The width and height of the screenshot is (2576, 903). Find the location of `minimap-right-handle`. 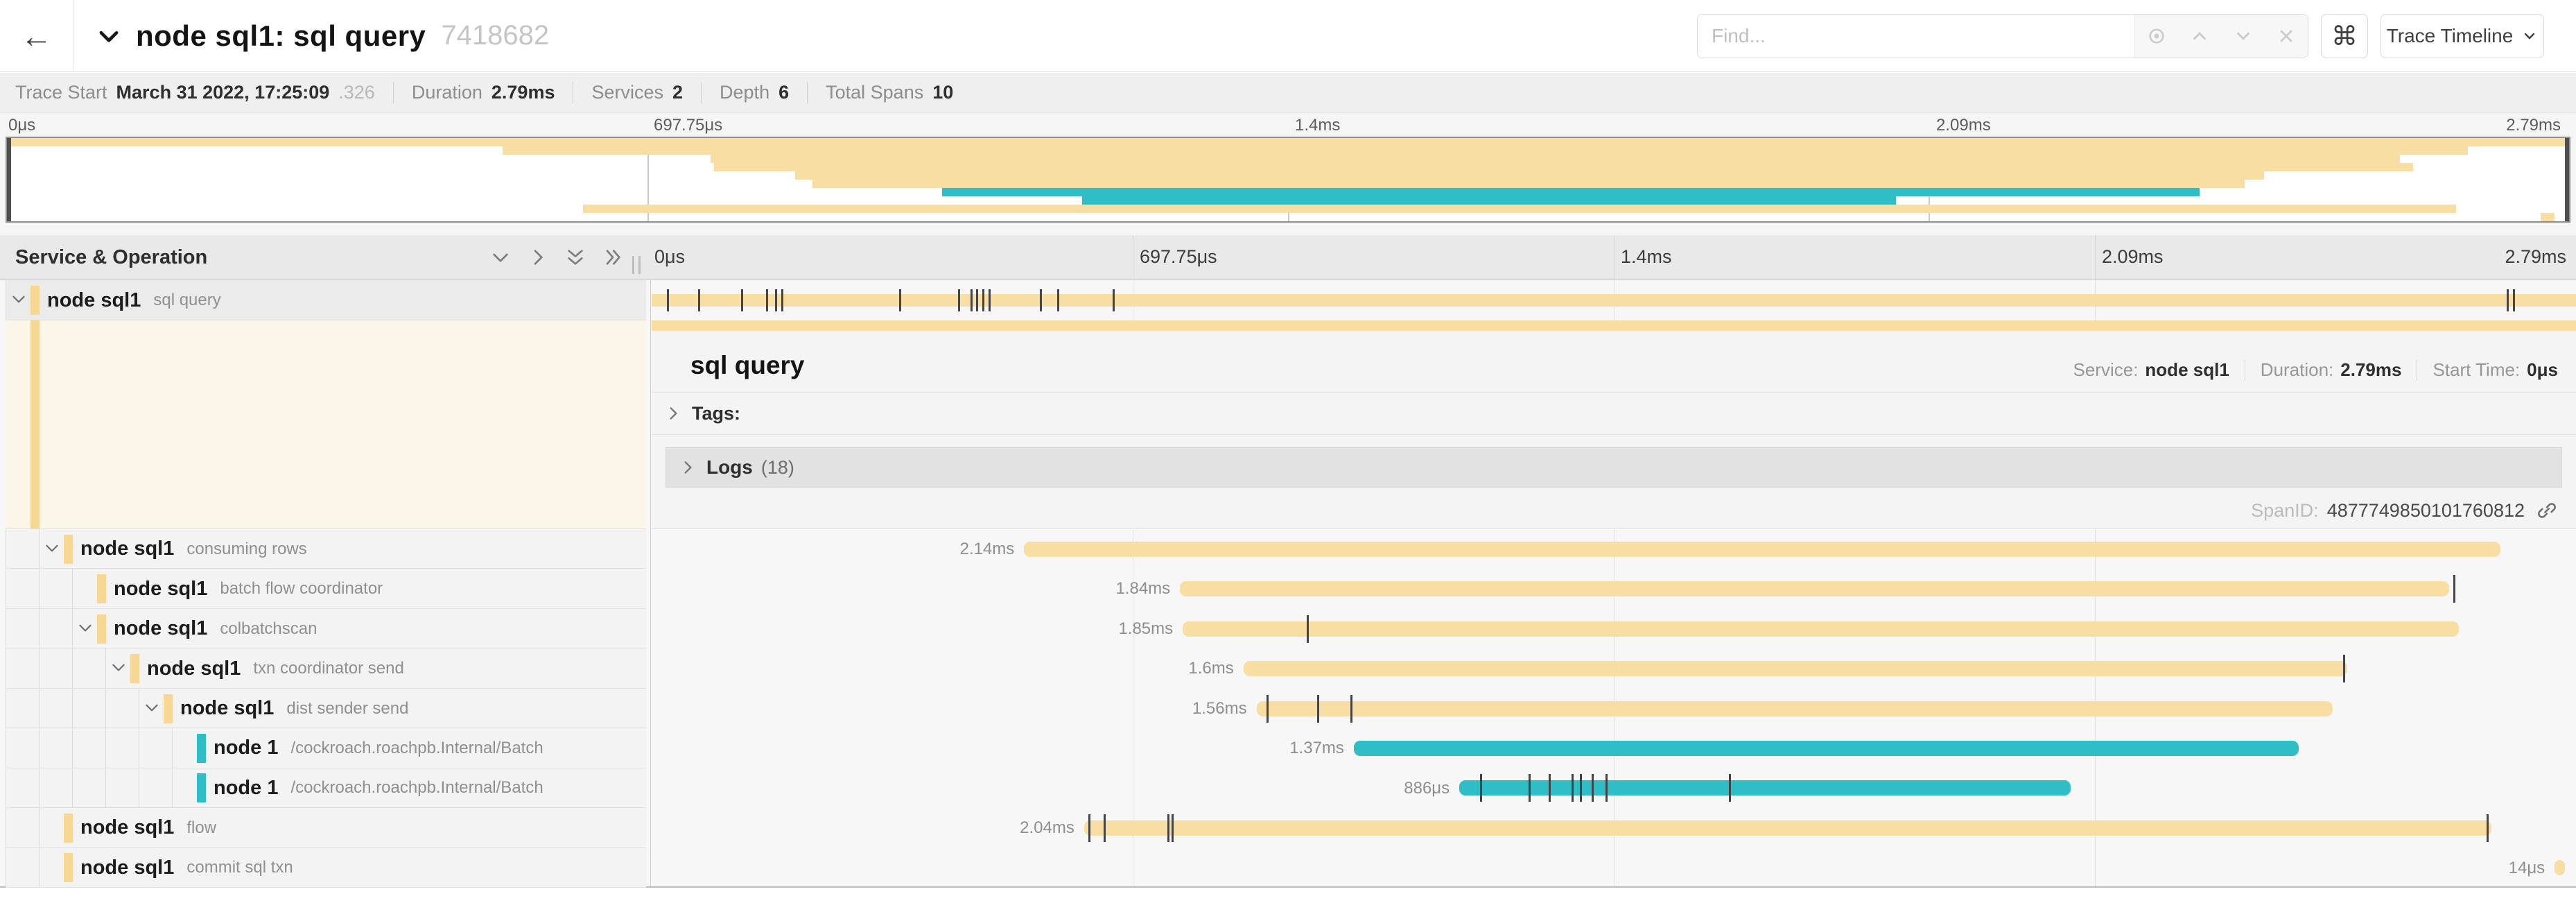

minimap-right-handle is located at coordinates (2567, 179).